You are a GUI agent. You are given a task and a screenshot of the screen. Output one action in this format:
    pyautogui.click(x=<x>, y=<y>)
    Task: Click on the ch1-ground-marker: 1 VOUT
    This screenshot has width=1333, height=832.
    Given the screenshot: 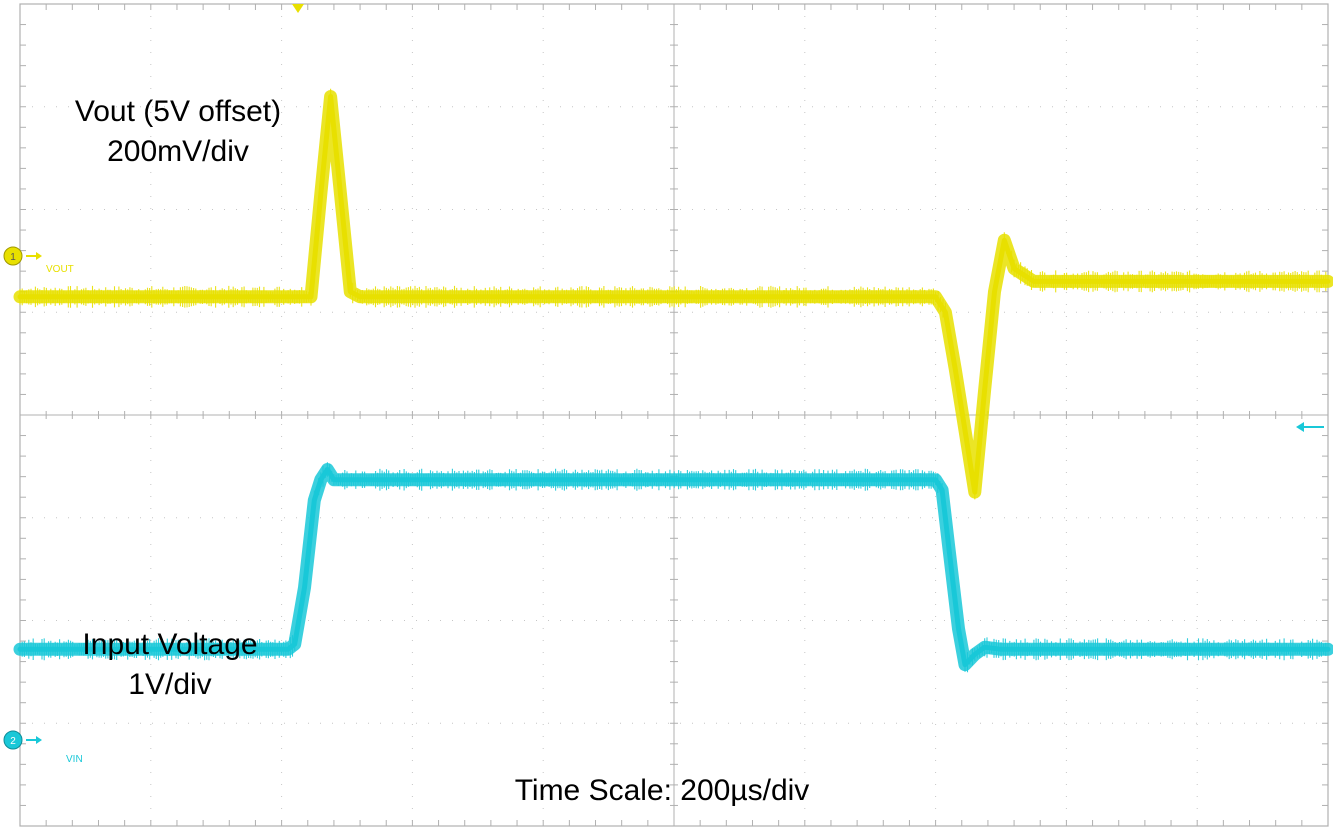 What is the action you would take?
    pyautogui.click(x=38, y=260)
    